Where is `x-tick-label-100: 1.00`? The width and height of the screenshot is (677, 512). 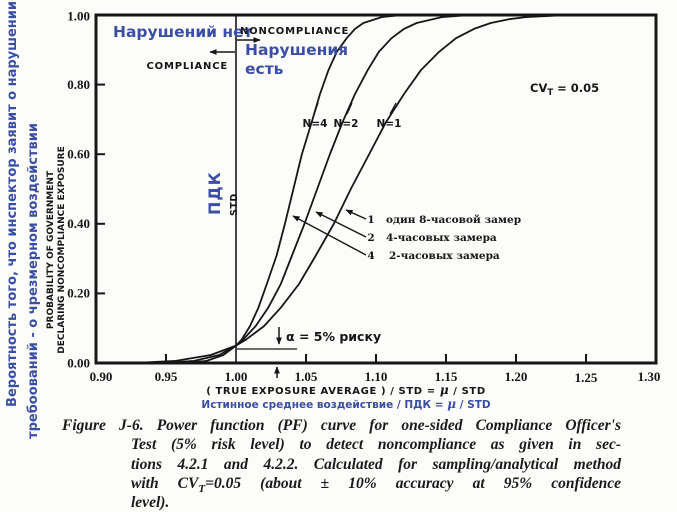 x-tick-label-100: 1.00 is located at coordinates (236, 376).